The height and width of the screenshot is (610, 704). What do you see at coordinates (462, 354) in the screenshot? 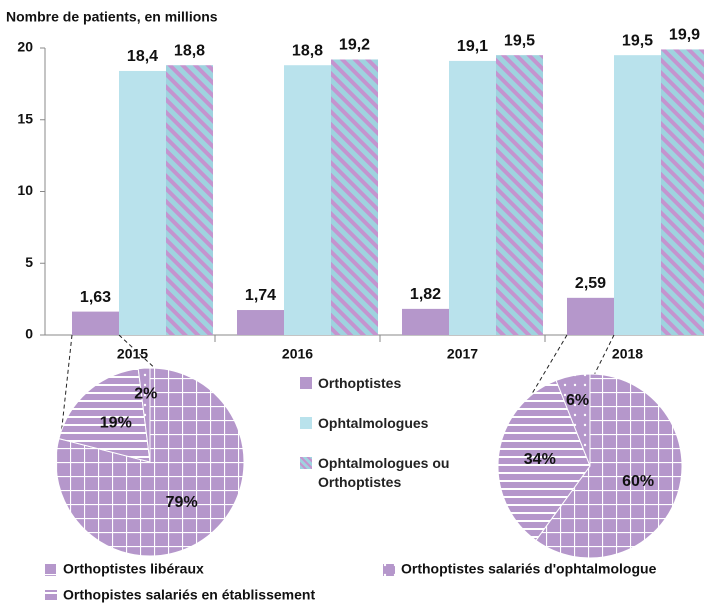
I see `x-tick-label: 2017` at bounding box center [462, 354].